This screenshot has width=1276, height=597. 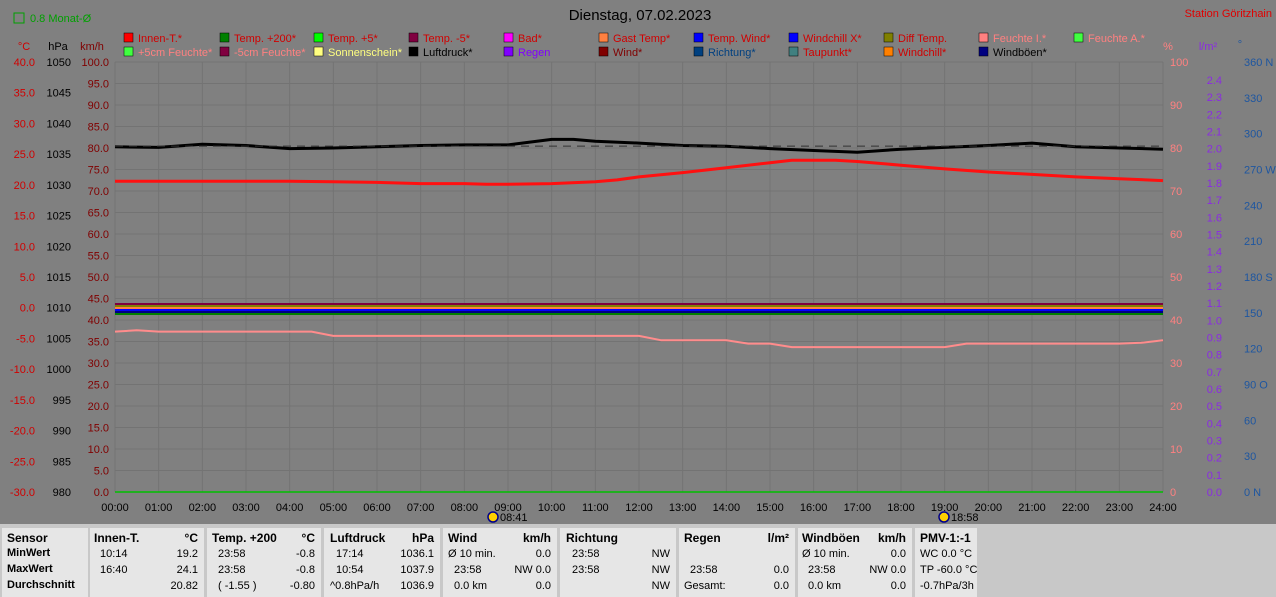 What do you see at coordinates (98, 128) in the screenshot?
I see `wind-tick-label: 85.0` at bounding box center [98, 128].